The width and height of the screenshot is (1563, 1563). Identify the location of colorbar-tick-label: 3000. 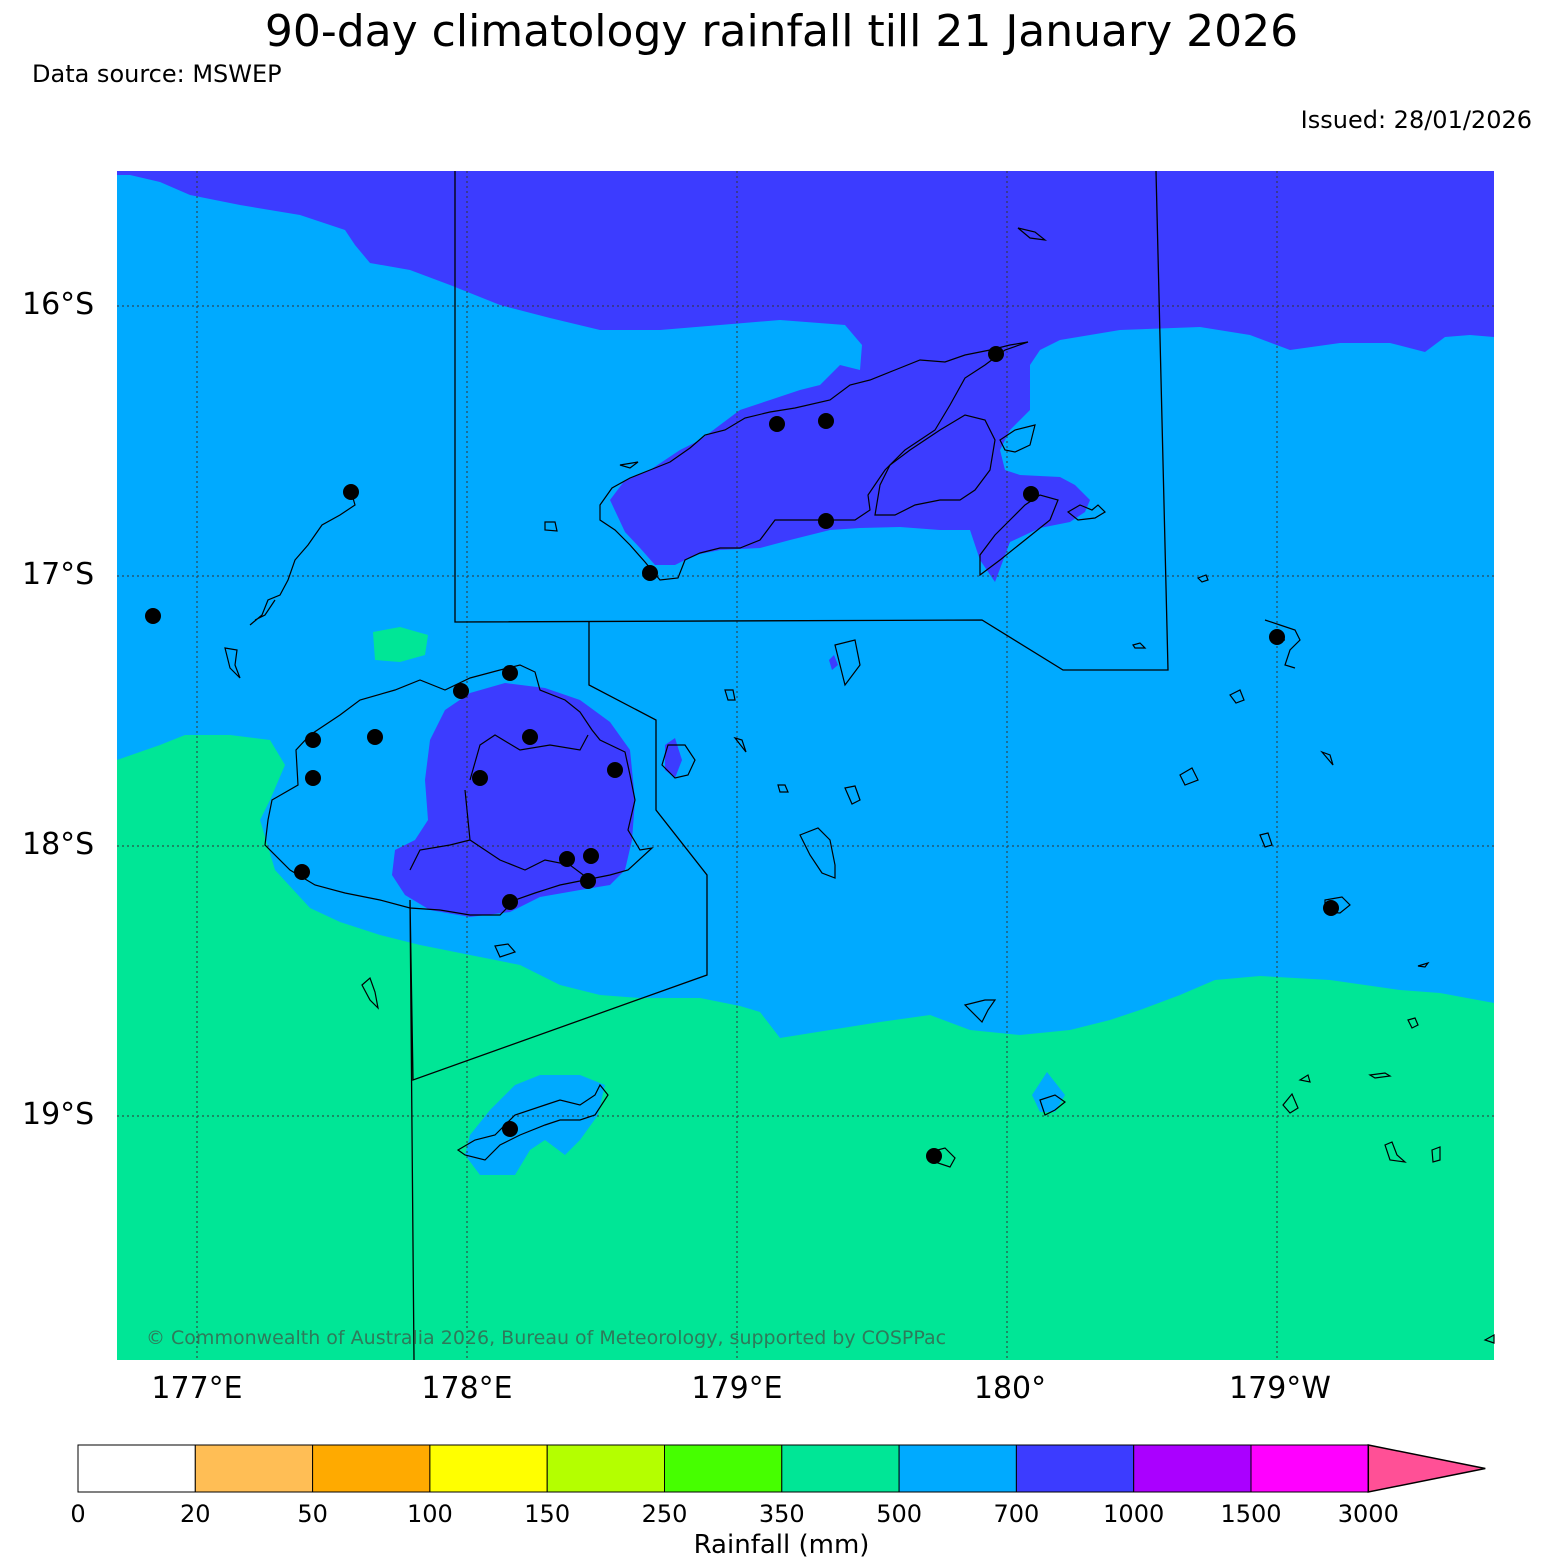
(1368, 1514).